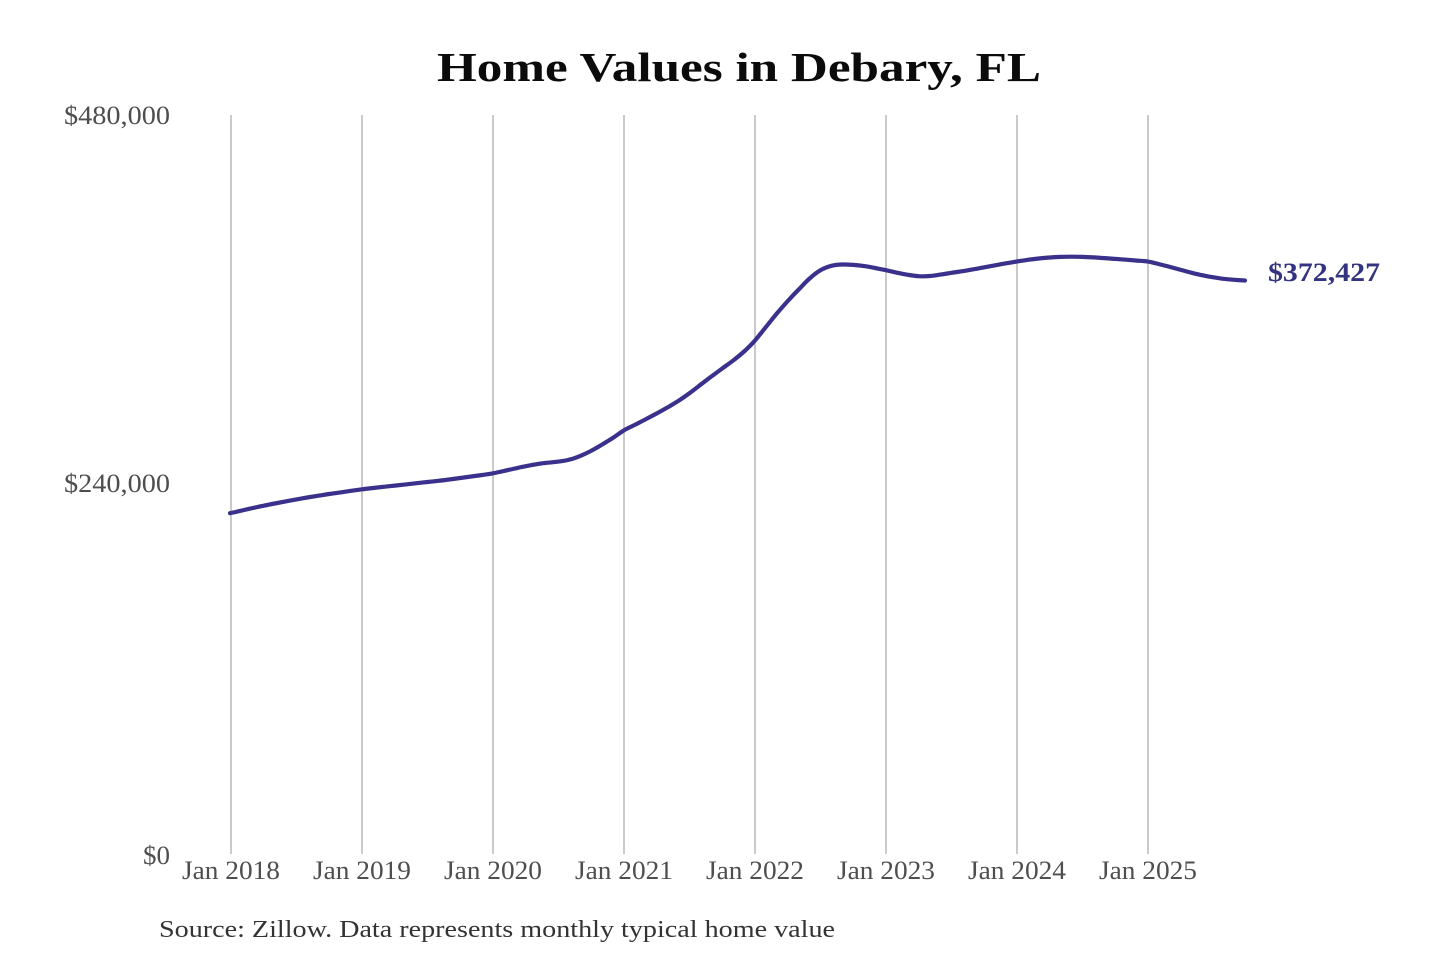 This screenshot has height=960, width=1440. What do you see at coordinates (117, 115) in the screenshot?
I see `svg-text: $480,000` at bounding box center [117, 115].